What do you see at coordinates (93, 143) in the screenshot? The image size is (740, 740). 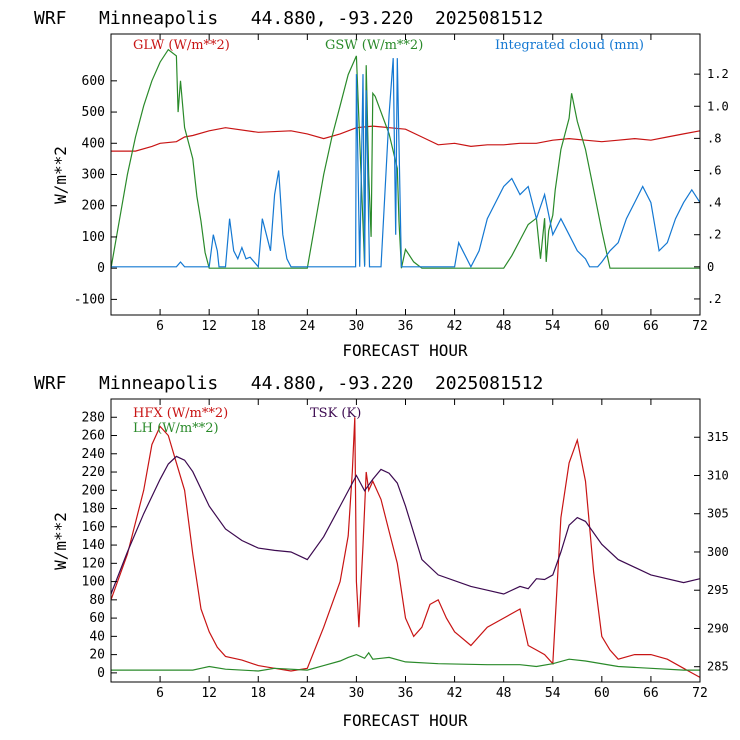 I see `y-tick-label: 400` at bounding box center [93, 143].